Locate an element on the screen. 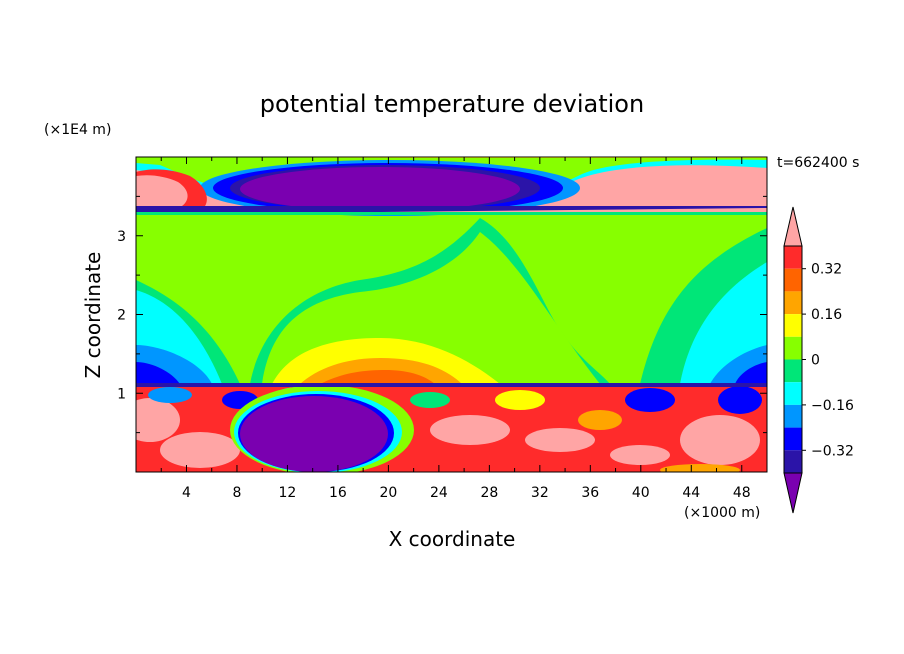 Image resolution: width=904 pixels, height=654 pixels. x-tick-label: 4 is located at coordinates (186, 493).